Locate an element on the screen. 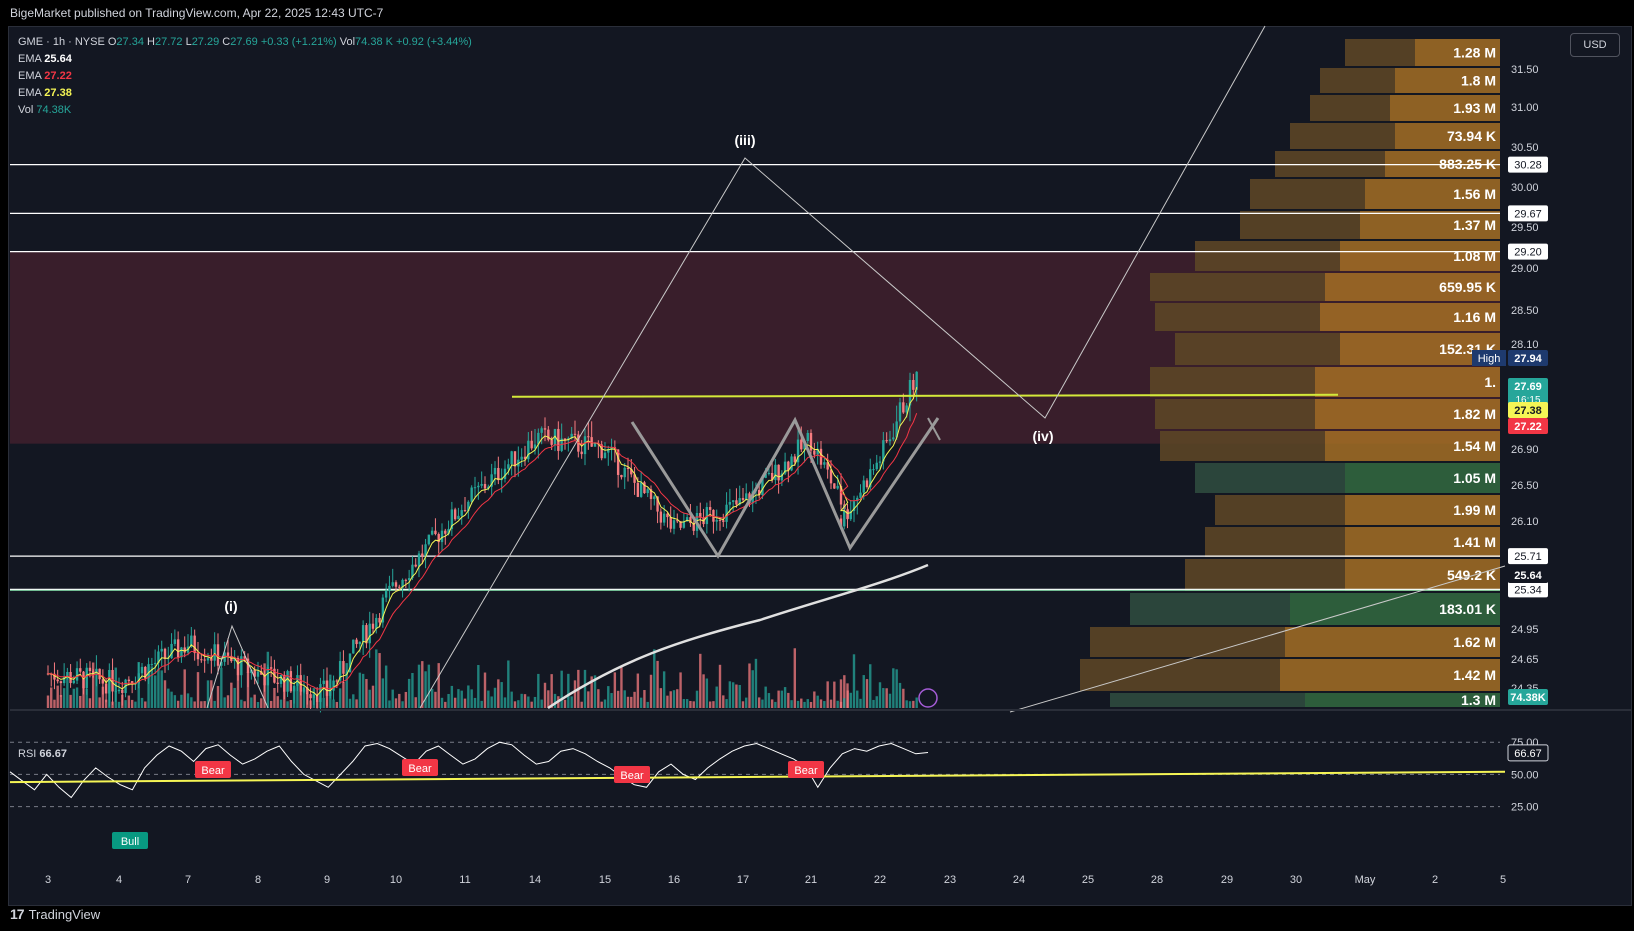 Image resolution: width=1634 pixels, height=931 pixels. ema-label: EMA is located at coordinates (30, 93).